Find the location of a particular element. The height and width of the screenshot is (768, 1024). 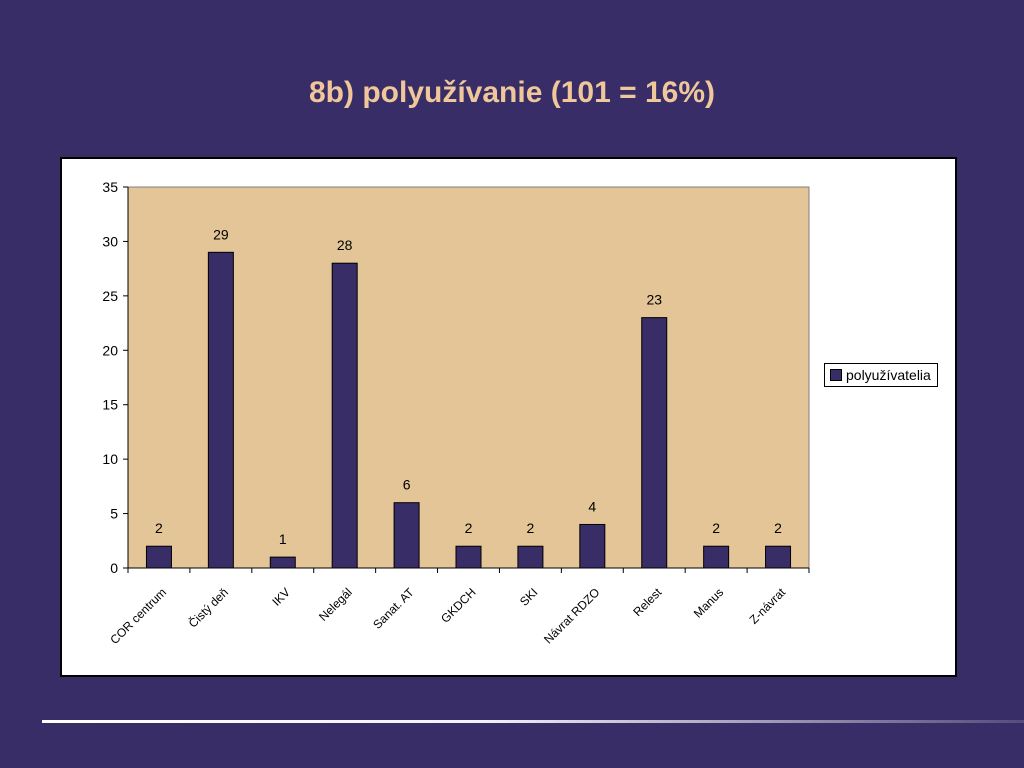

legend-label: polyužívatelia is located at coordinates (888, 375).